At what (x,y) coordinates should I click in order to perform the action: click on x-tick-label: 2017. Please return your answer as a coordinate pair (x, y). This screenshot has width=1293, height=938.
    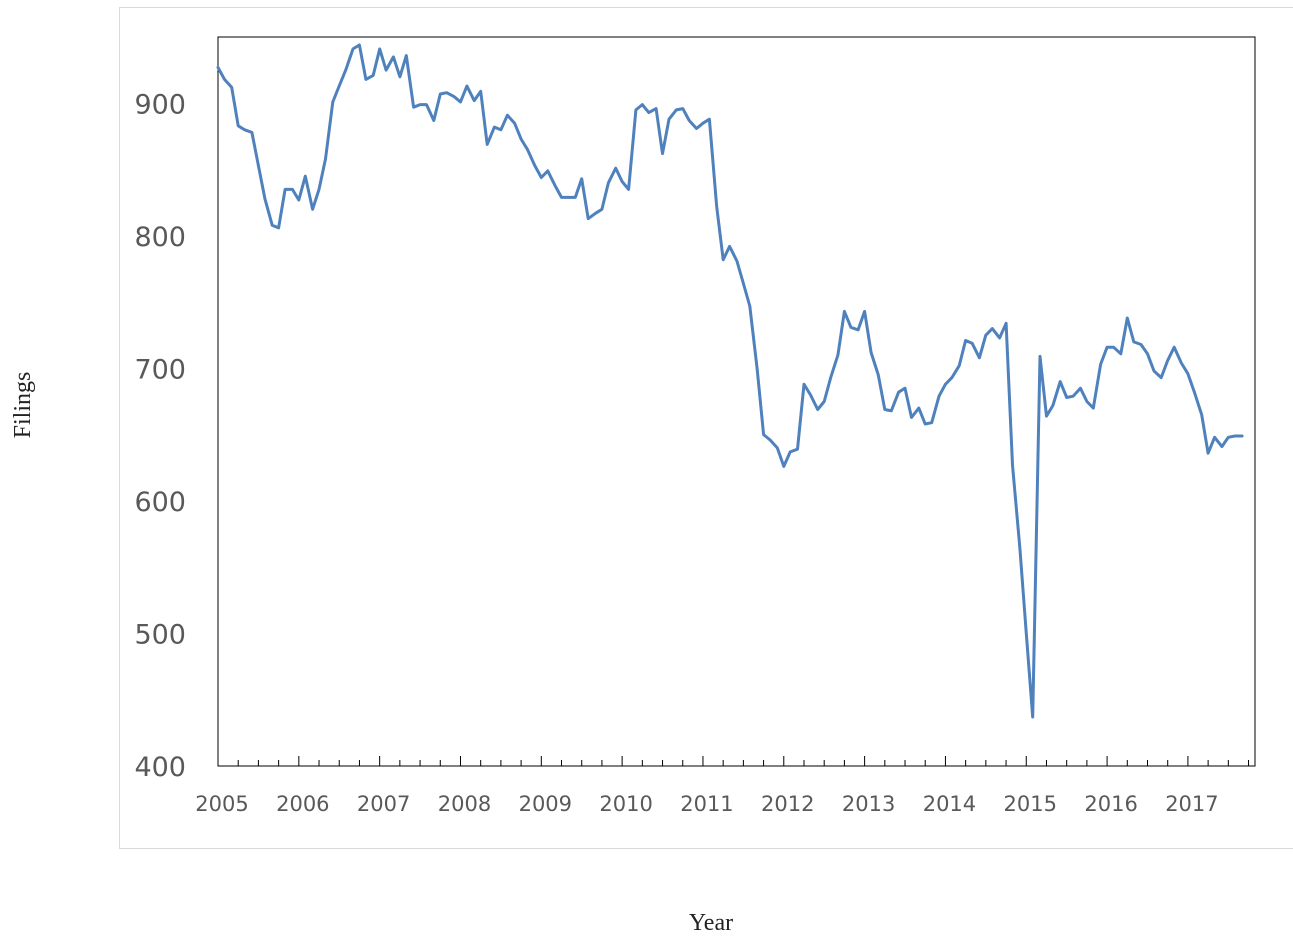
    Looking at the image, I should click on (1191, 804).